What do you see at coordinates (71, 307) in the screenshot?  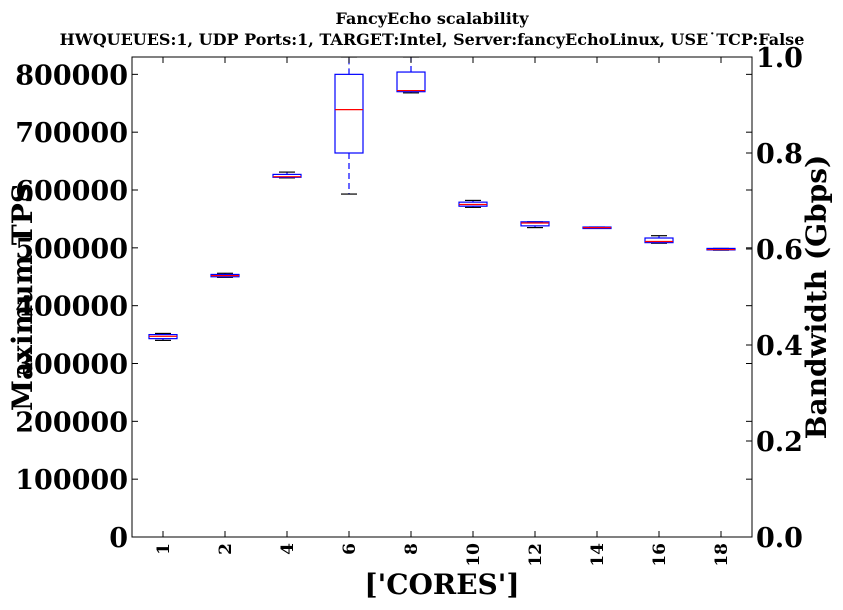 I see `y-tick-label-400000: 400000` at bounding box center [71, 307].